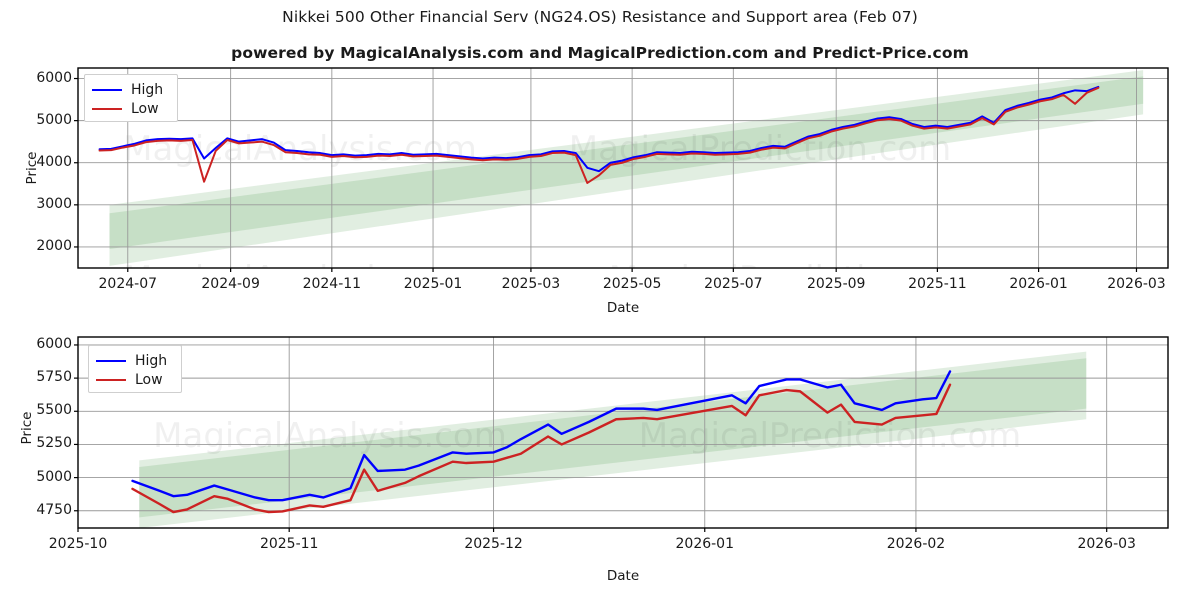 This screenshot has height=600, width=1200. Describe the element at coordinates (54, 245) in the screenshot. I see `y-tick-label: 2000` at that location.